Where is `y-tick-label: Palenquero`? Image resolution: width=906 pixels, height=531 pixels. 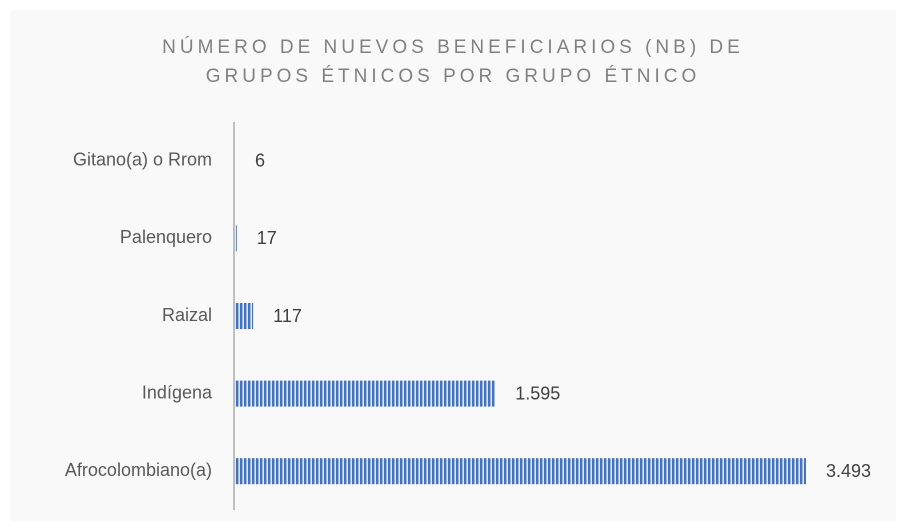
y-tick-label: Palenquero is located at coordinates (166, 237).